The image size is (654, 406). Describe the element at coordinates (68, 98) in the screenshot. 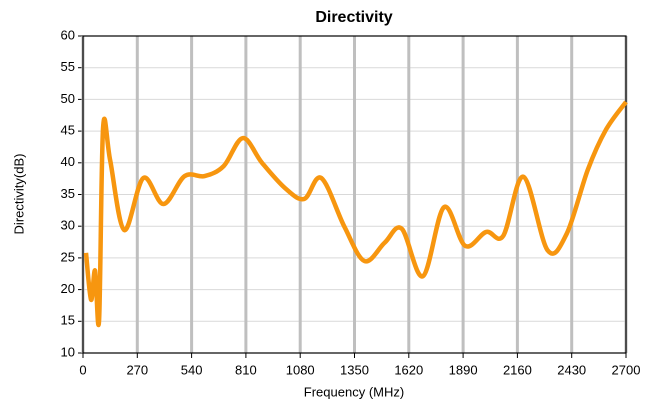

I see `y-tick-label: 50` at that location.